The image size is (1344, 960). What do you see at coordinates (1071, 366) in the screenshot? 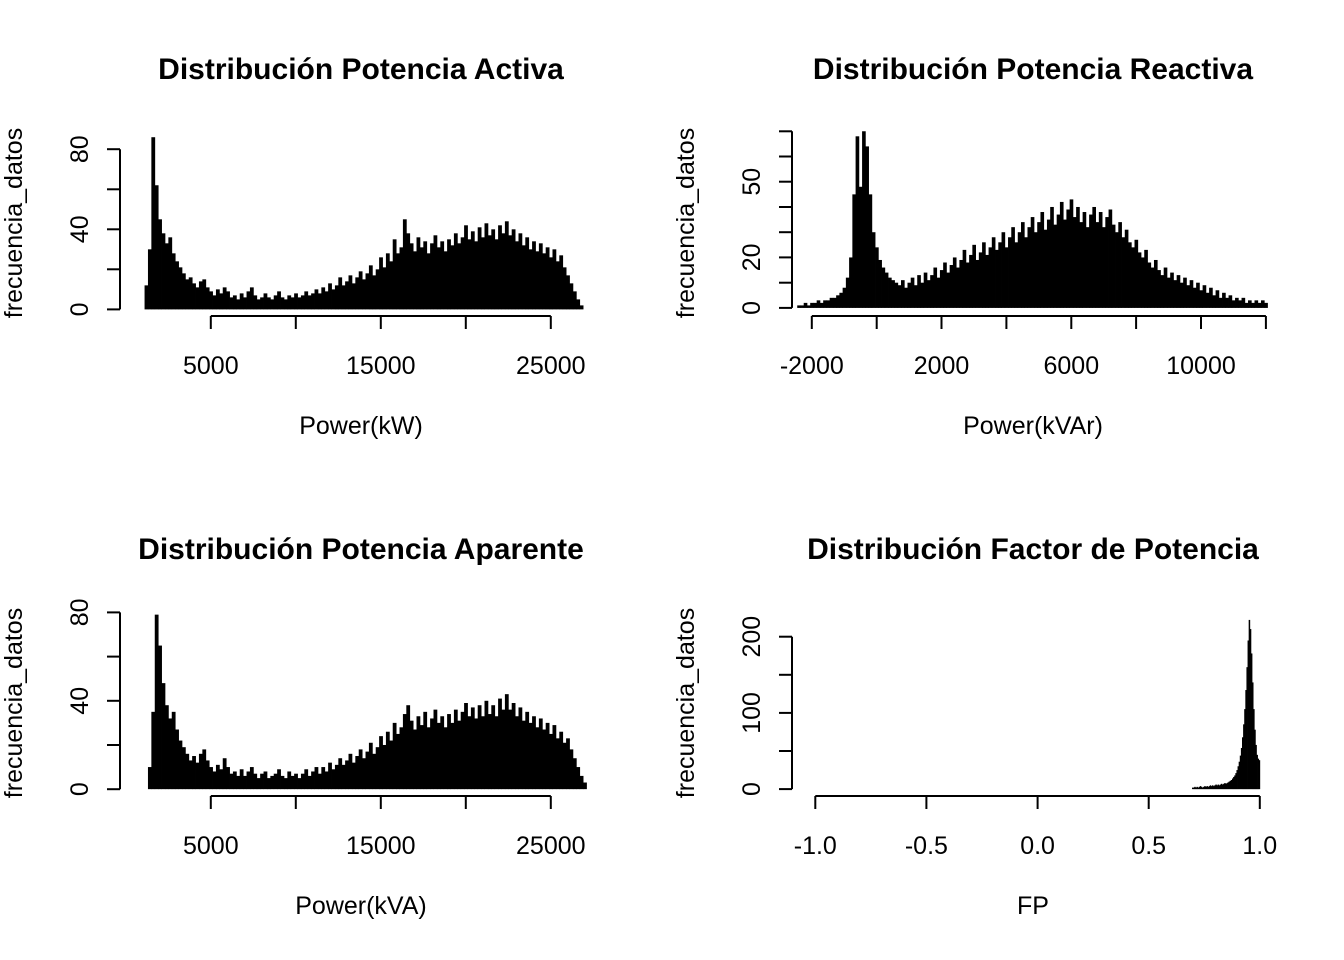
I see `x-tick-label: 6000` at bounding box center [1071, 366].